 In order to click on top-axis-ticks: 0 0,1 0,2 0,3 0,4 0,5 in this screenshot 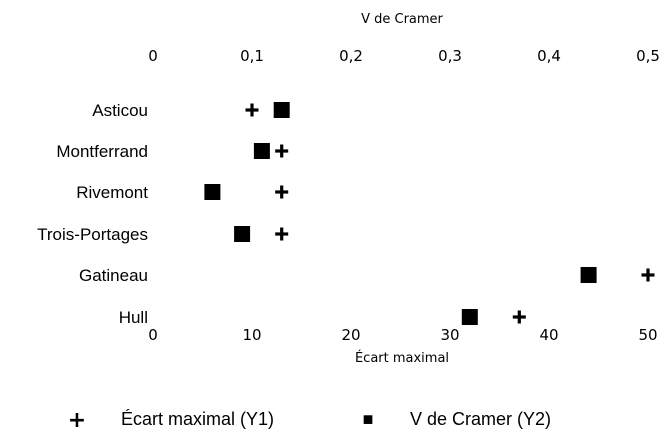, I will do `click(404, 56)`.